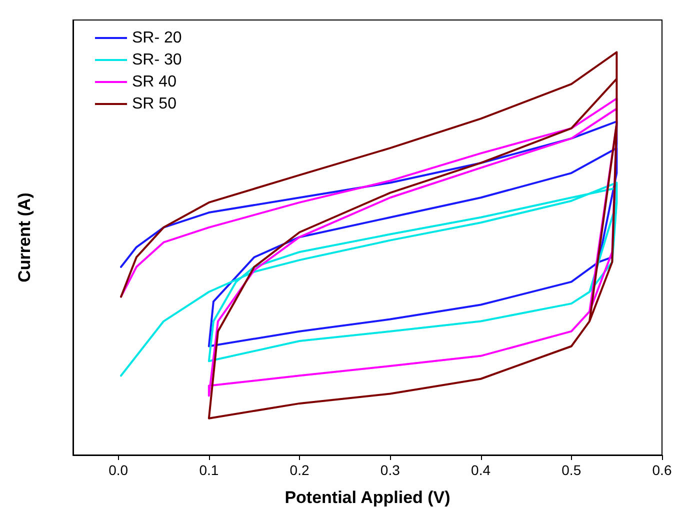  What do you see at coordinates (390, 470) in the screenshot?
I see `x-tick-label: 0.3` at bounding box center [390, 470].